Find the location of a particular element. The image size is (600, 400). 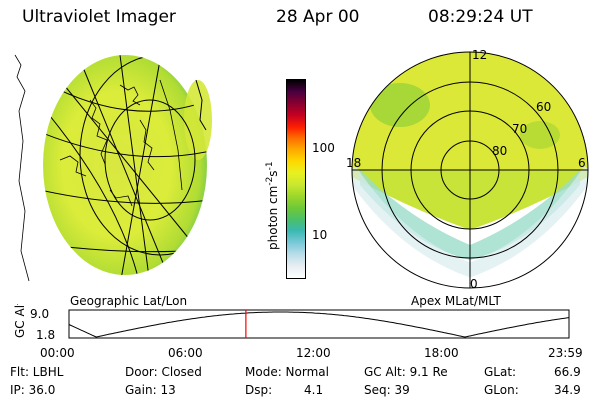

mlt-label-12: 12 is located at coordinates (479, 55).